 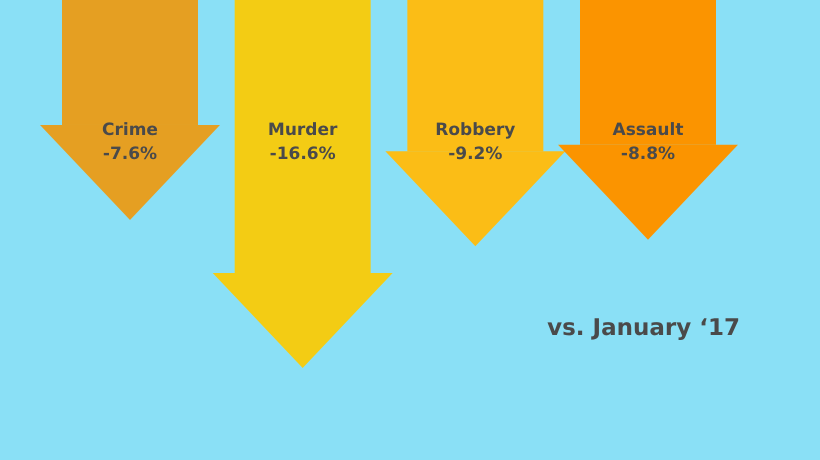 What do you see at coordinates (303, 130) in the screenshot?
I see `x-tick-label: Murder` at bounding box center [303, 130].